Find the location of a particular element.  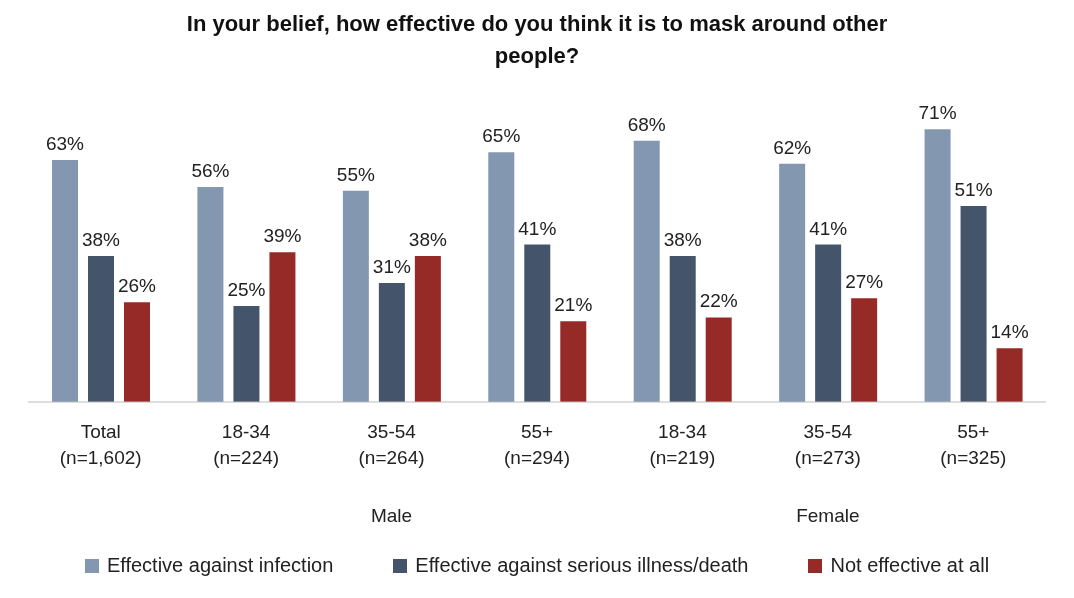

legend-label: Effective against infection is located at coordinates (219, 565).